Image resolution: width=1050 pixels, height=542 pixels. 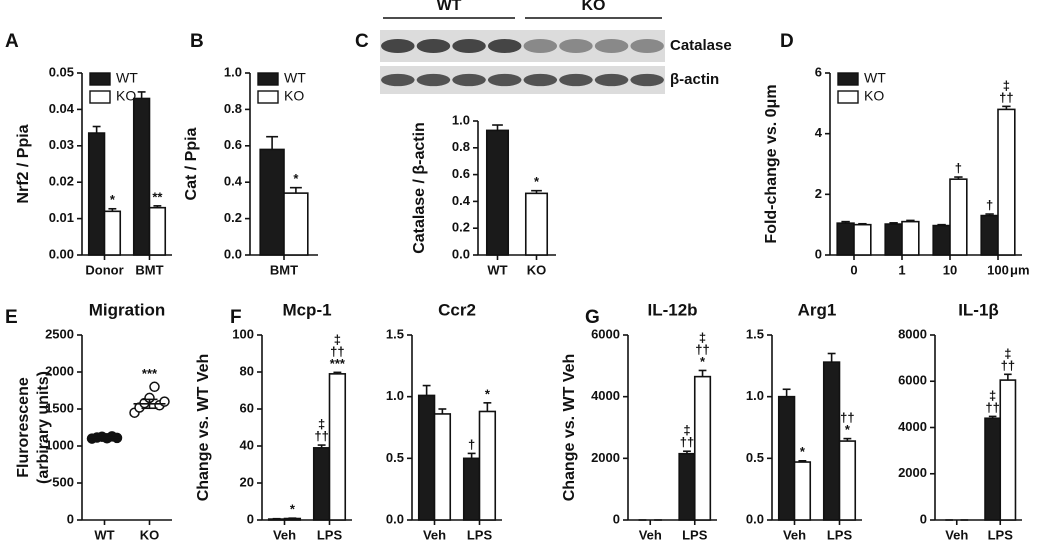 What do you see at coordinates (247, 407) in the screenshot?
I see `y-tick-label: 60` at bounding box center [247, 407].